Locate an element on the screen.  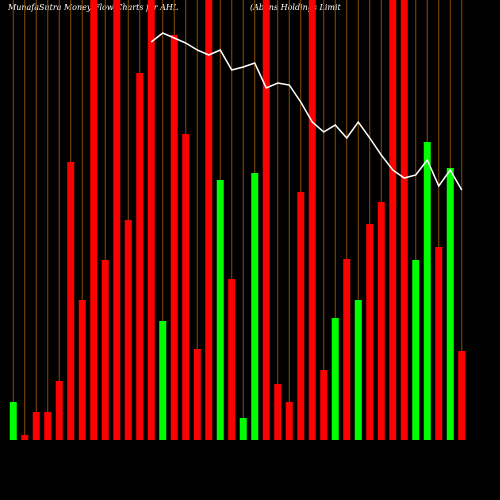
chart-subtitle: (Abans Holdings Limit is located at coordinates (296, 7).